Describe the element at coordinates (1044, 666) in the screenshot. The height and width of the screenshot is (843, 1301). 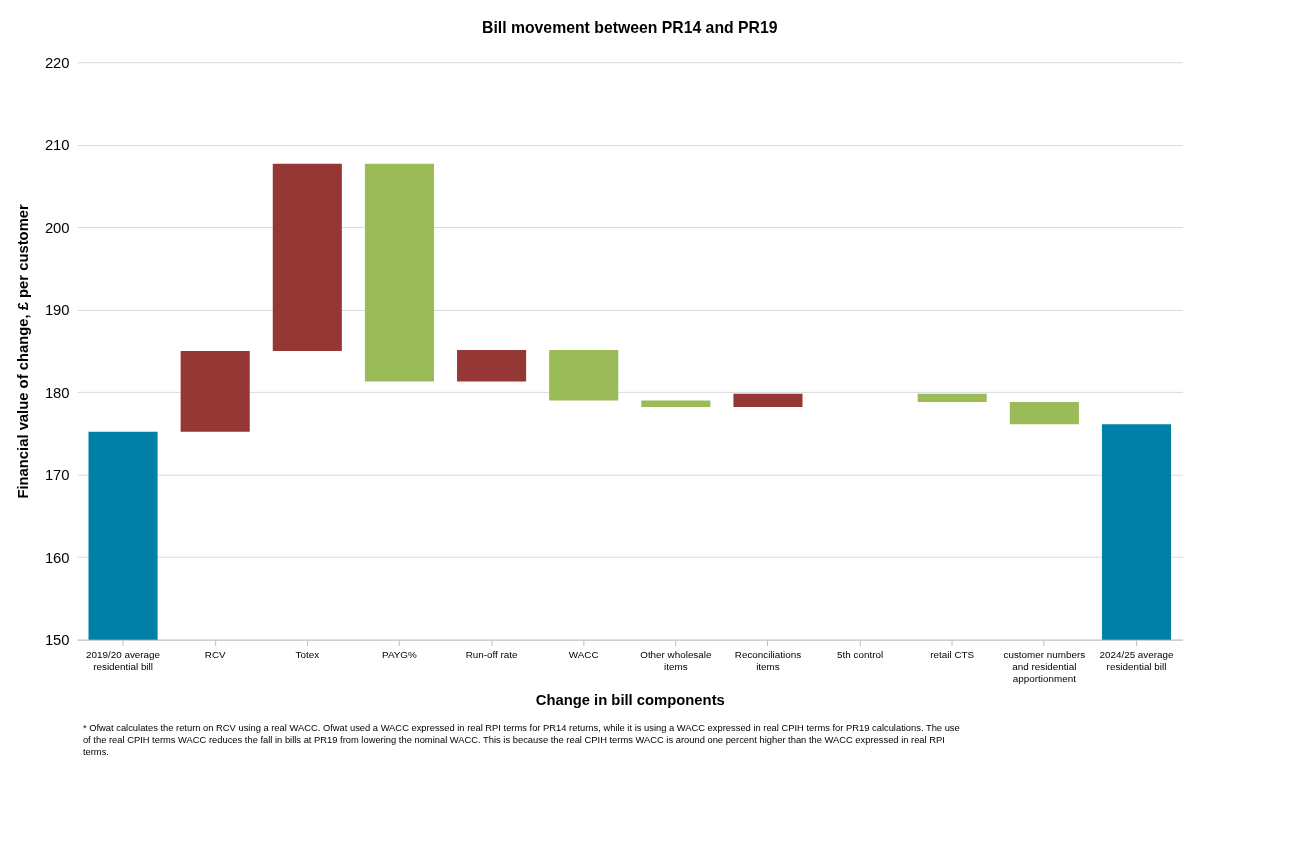
I see `x-tick-label: customer numbers and residential apportionment` at that location.